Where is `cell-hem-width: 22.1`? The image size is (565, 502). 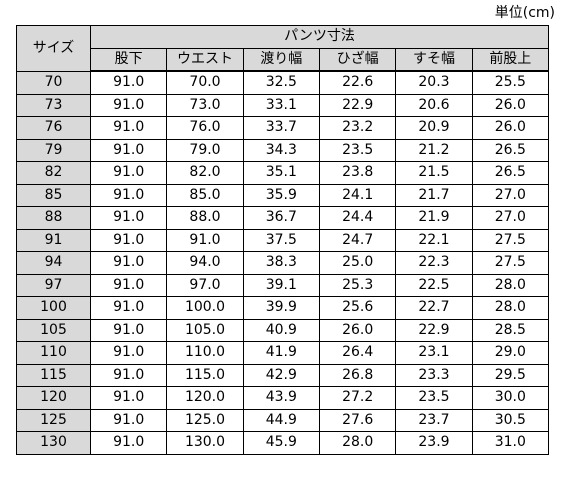 cell-hem-width: 22.1 is located at coordinates (434, 240).